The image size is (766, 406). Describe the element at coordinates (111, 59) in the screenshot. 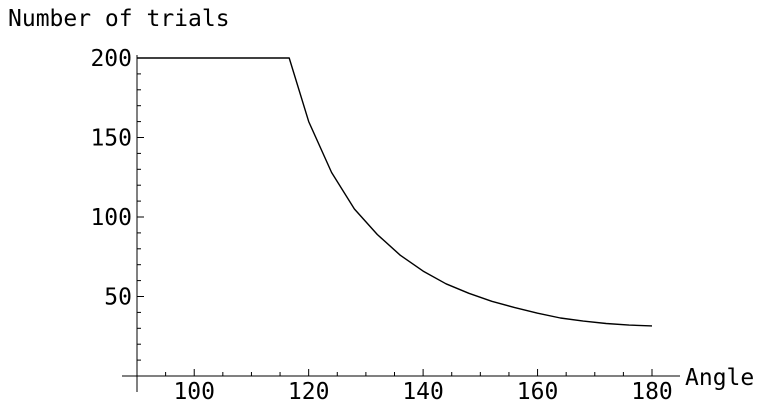

I see `y-tick-label: 200` at that location.